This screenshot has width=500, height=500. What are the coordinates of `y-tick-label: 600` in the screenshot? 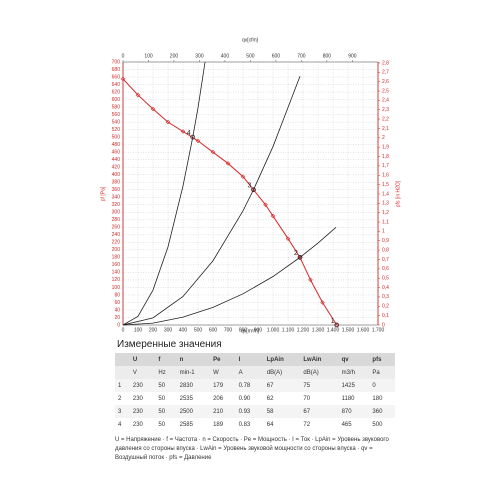 It's located at (116, 100).